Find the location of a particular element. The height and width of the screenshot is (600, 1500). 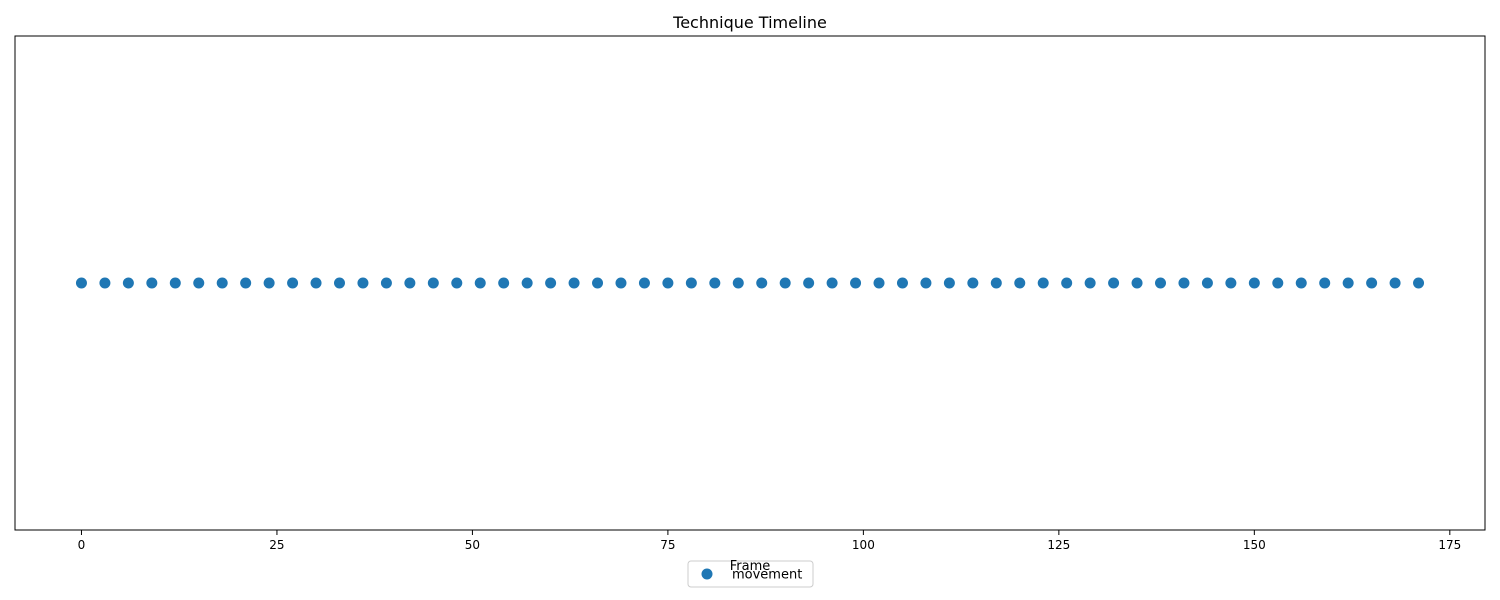

x-tick-label: 125 is located at coordinates (1058, 545).